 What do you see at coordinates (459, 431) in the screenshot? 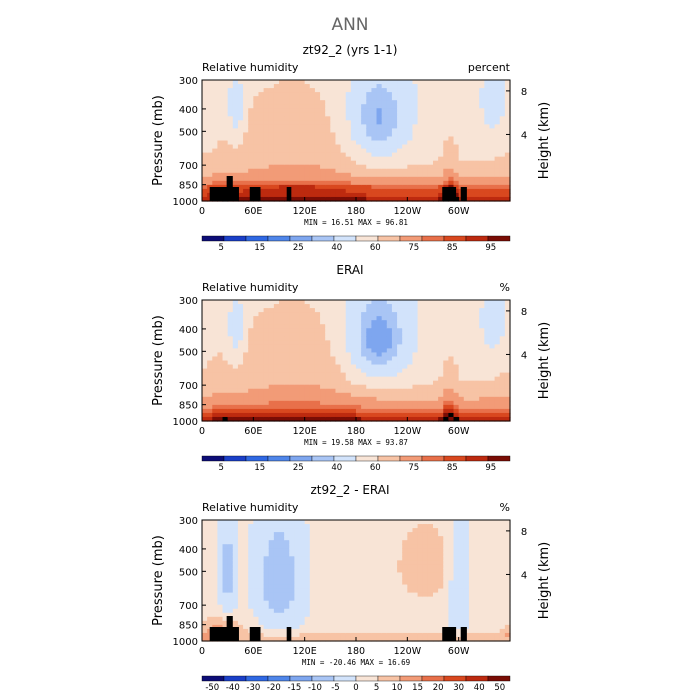
I see `longitude-tick-label: 60W` at bounding box center [459, 431].